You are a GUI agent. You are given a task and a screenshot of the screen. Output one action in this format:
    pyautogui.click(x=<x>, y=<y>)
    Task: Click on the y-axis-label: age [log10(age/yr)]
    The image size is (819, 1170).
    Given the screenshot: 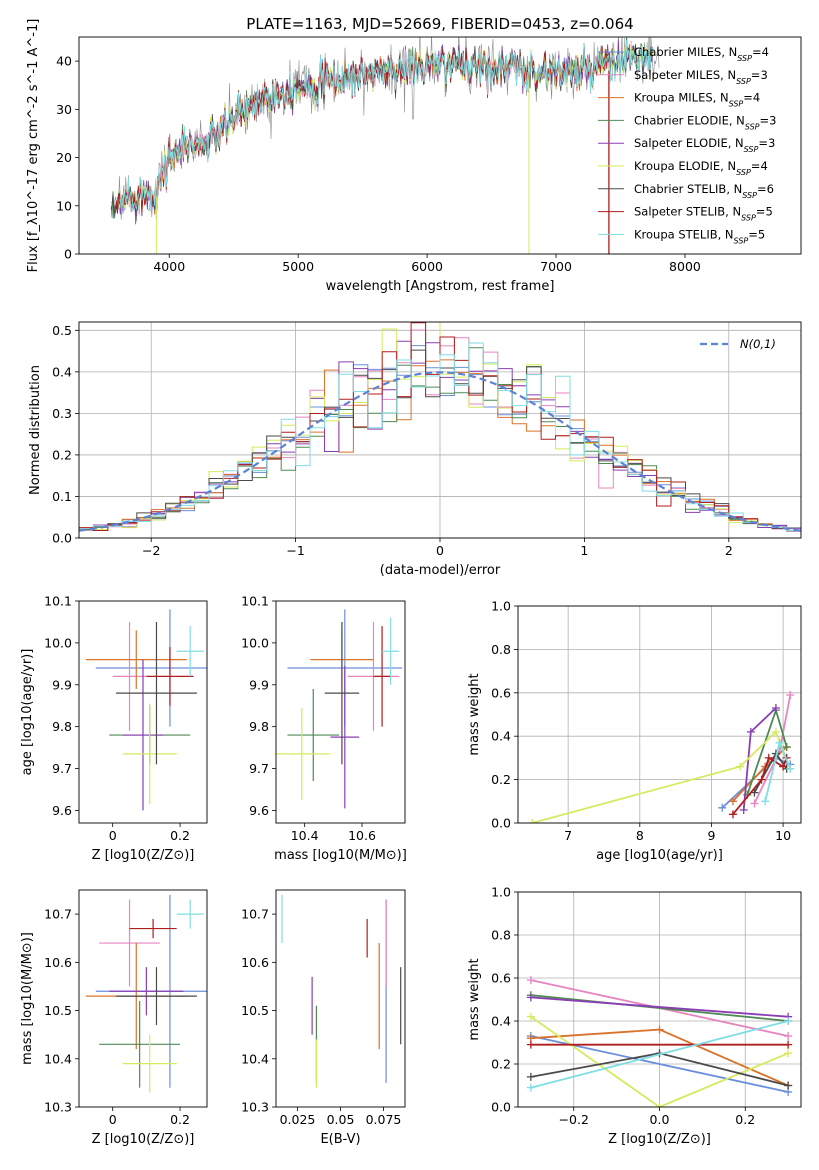 What is the action you would take?
    pyautogui.click(x=27, y=712)
    